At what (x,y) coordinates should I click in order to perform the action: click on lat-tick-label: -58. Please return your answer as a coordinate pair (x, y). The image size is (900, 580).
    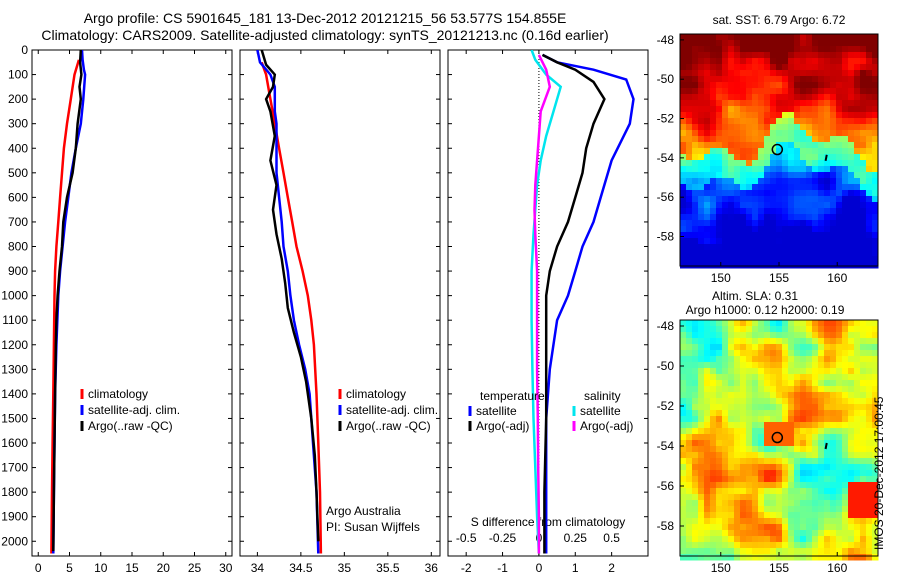
    Looking at the image, I should click on (666, 237).